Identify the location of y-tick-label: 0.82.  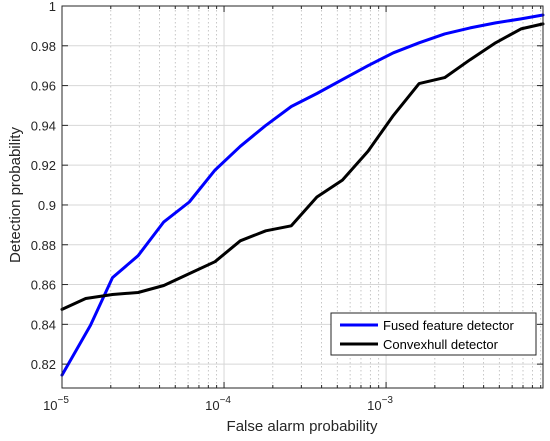
(43, 364).